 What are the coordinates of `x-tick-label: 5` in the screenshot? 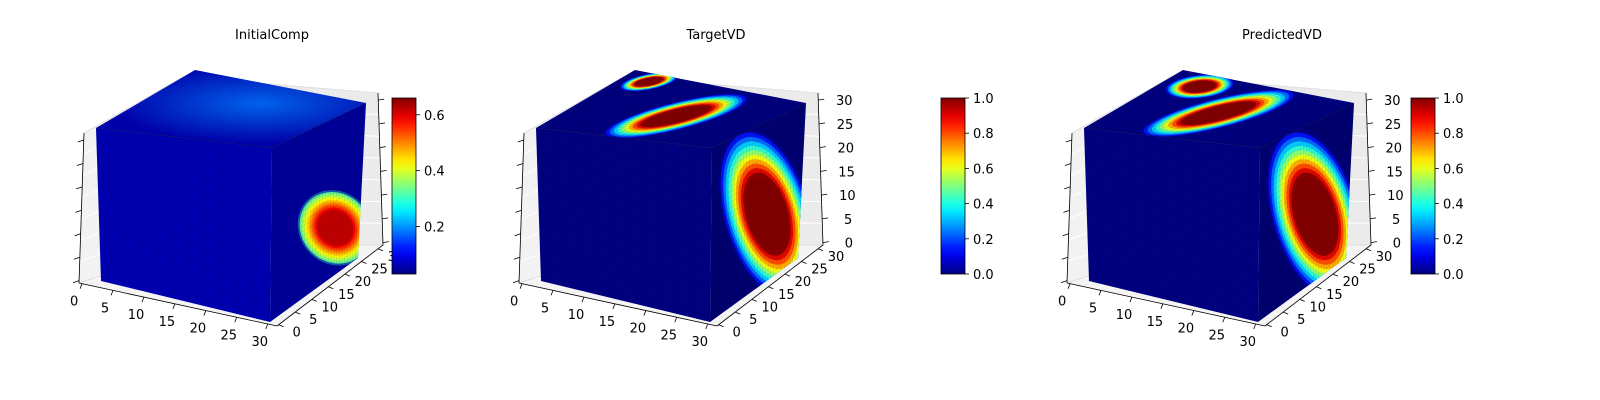 It's located at (105, 308).